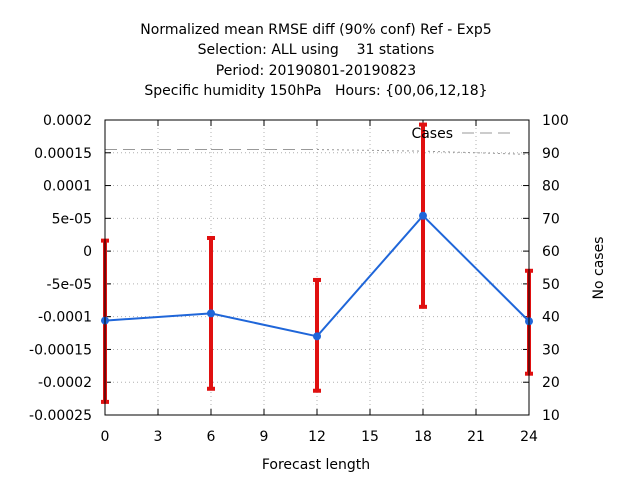  What do you see at coordinates (461, 134) in the screenshot?
I see `legend: Cases` at bounding box center [461, 134].